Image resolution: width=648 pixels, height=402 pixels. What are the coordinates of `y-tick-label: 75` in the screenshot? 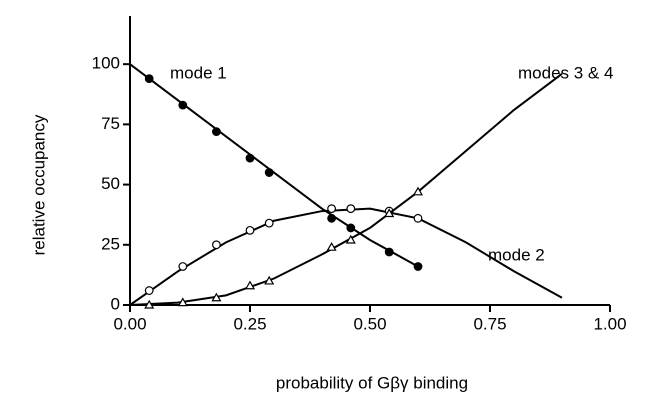 It's located at (110, 123).